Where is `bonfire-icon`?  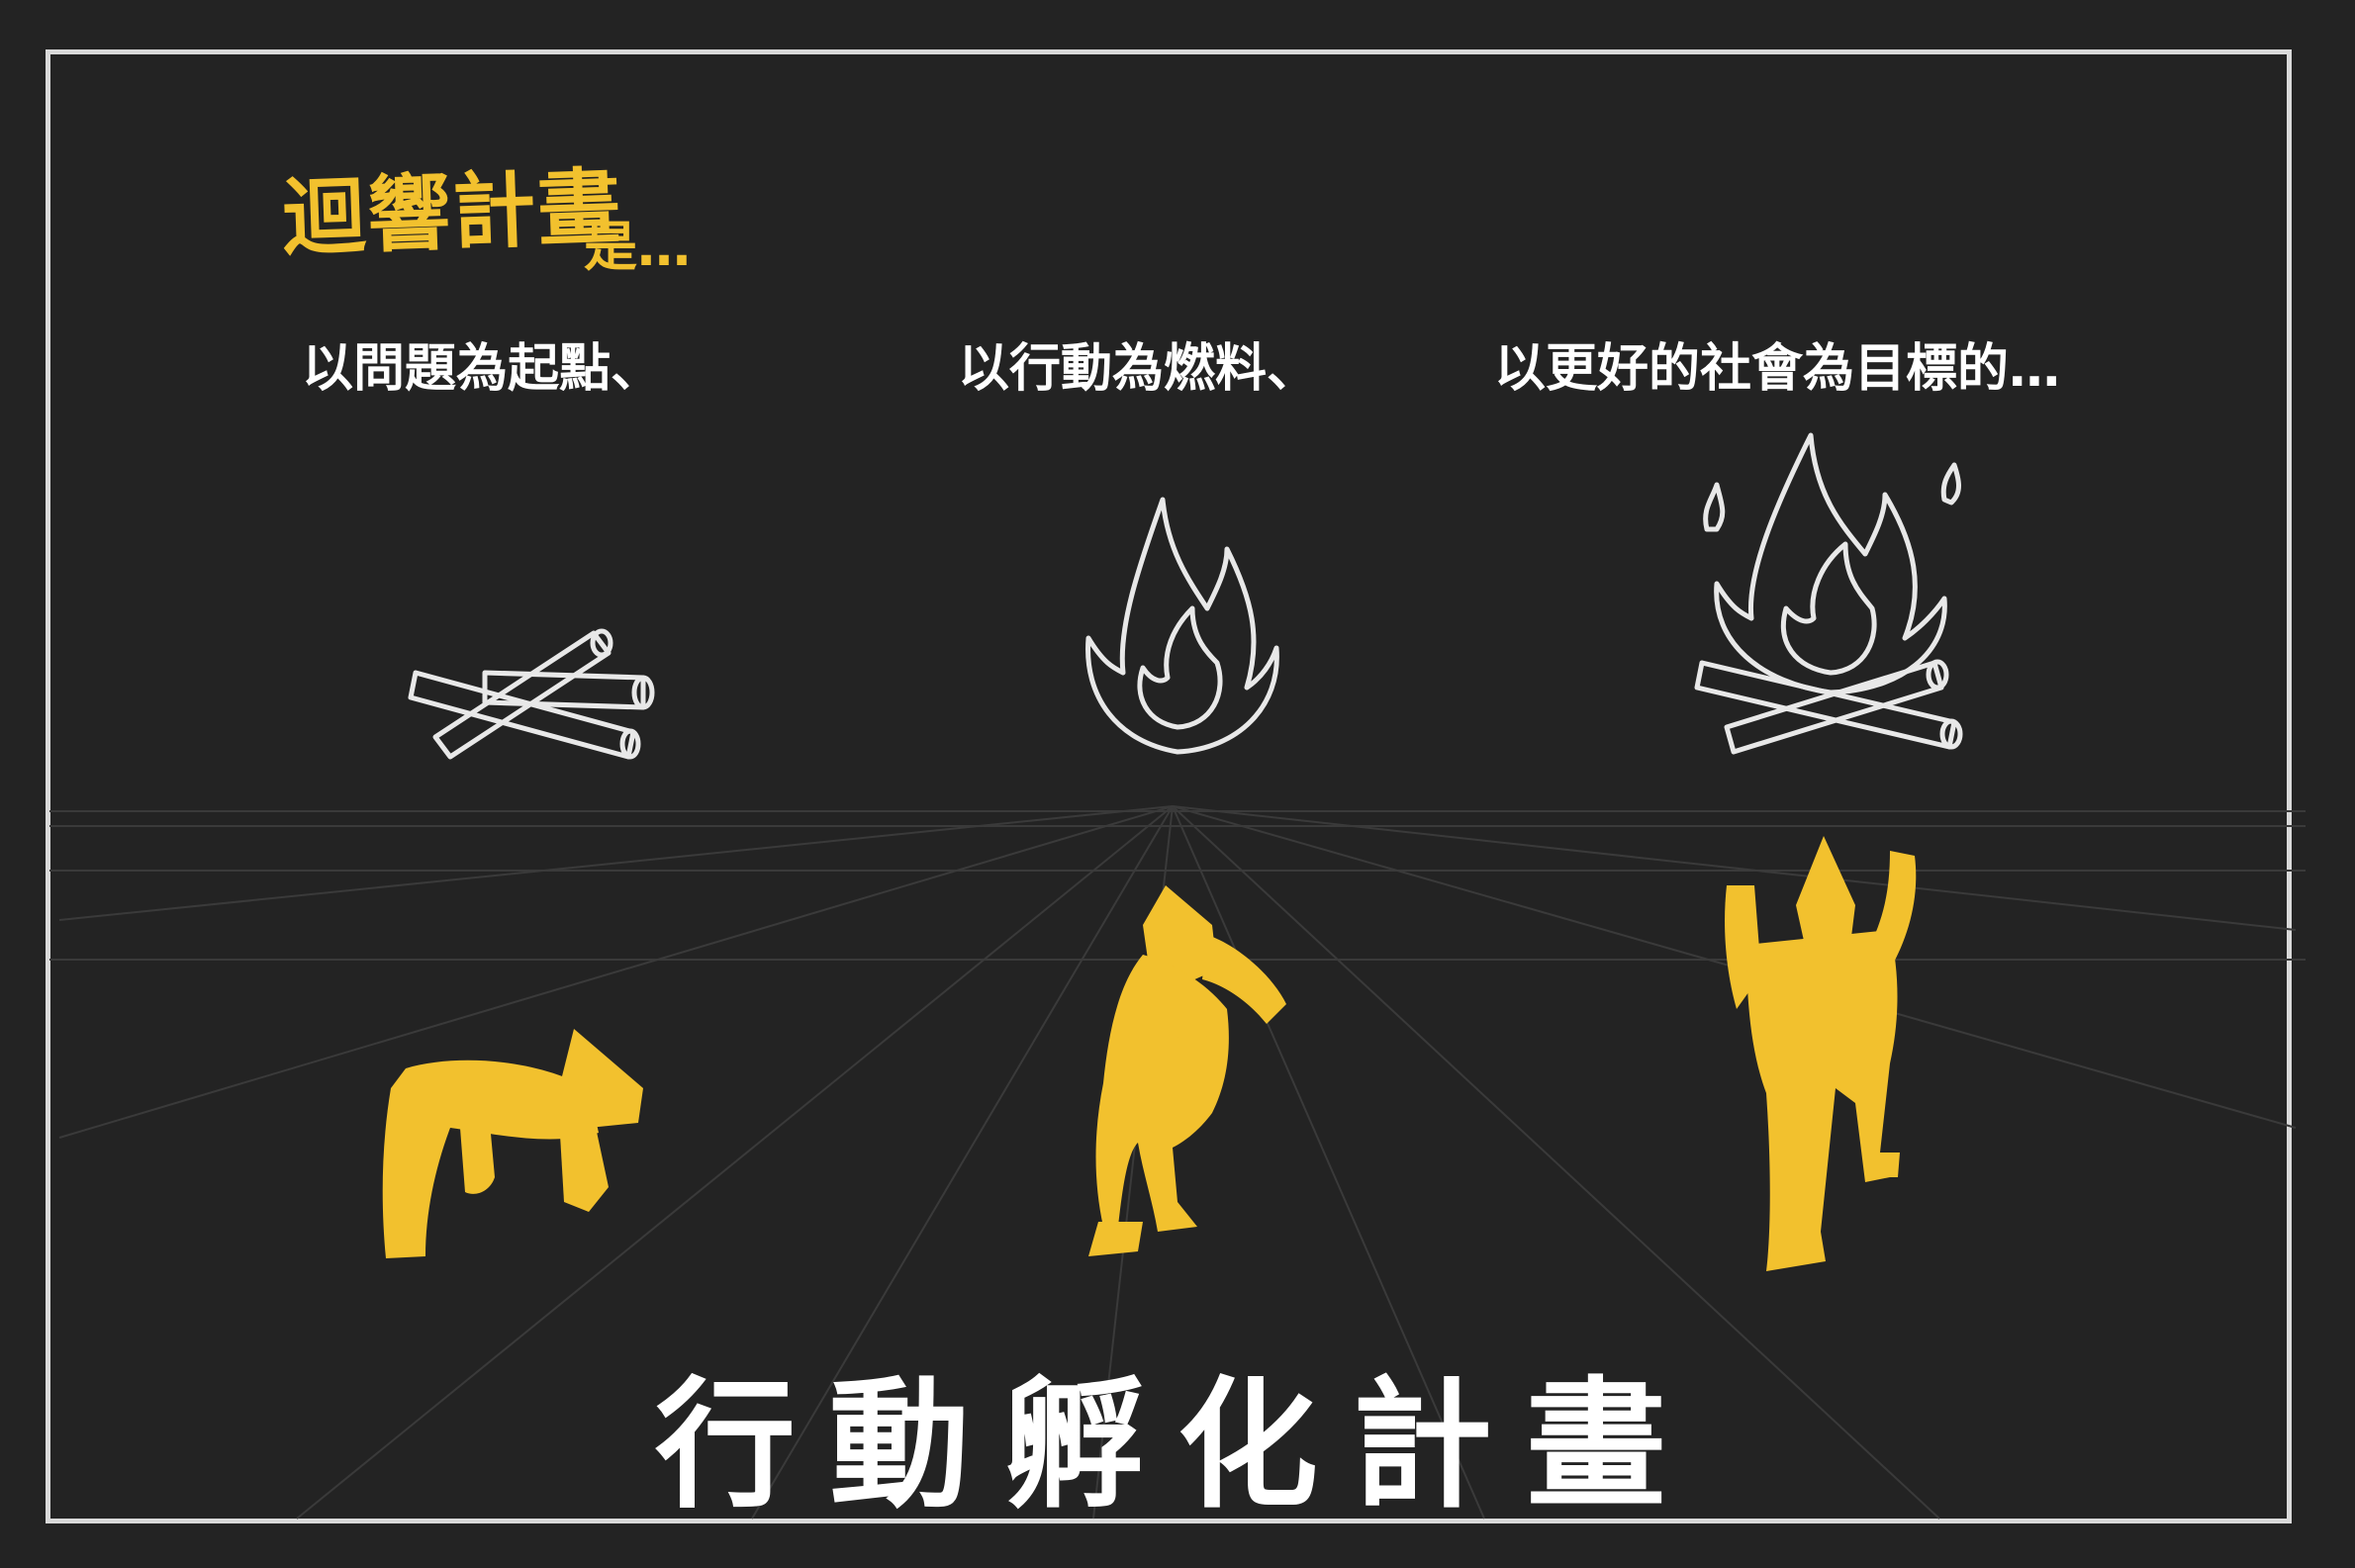 bonfire-icon is located at coordinates (1828, 593).